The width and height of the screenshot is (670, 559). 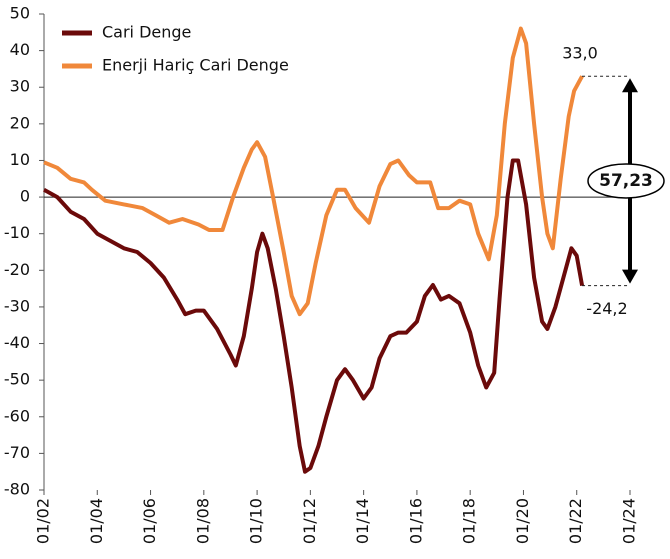 I want to click on x-tick-label: 01/14, so click(x=362, y=521).